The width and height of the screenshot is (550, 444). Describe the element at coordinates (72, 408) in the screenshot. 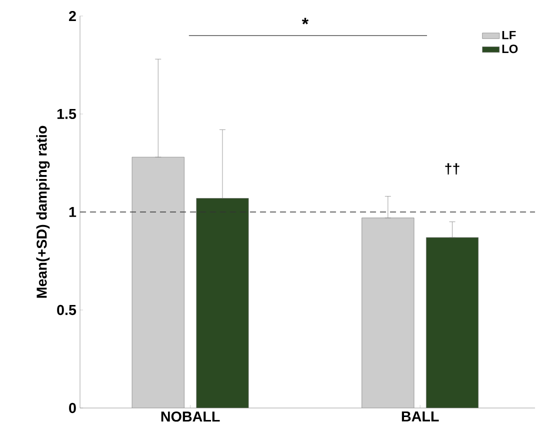

I see `y-tick-label: 0` at that location.